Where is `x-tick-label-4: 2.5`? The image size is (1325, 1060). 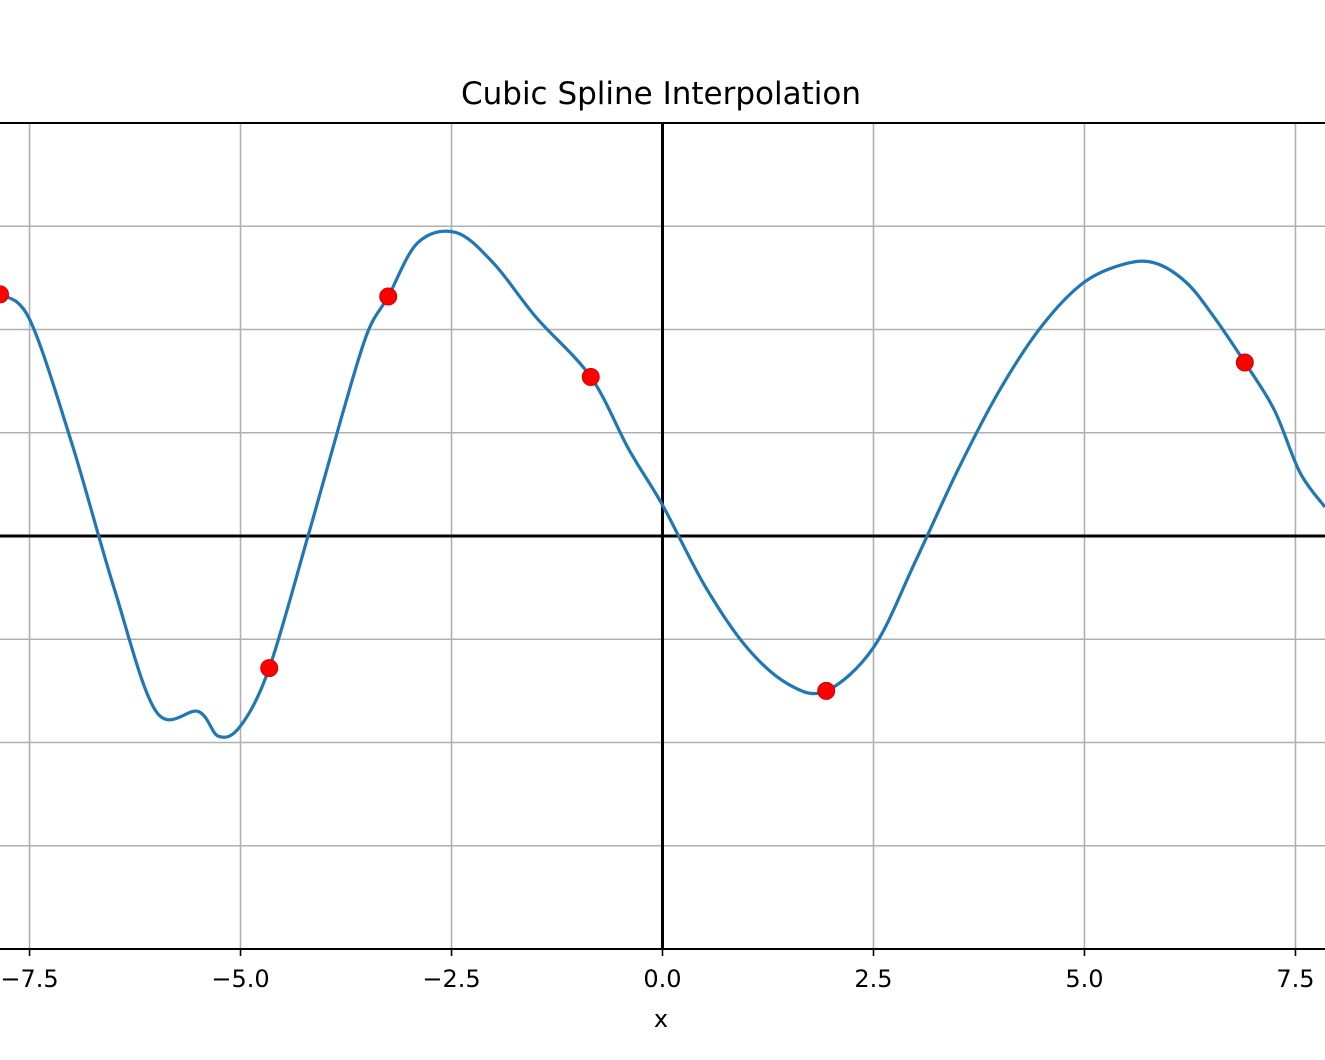 x-tick-label-4: 2.5 is located at coordinates (873, 979).